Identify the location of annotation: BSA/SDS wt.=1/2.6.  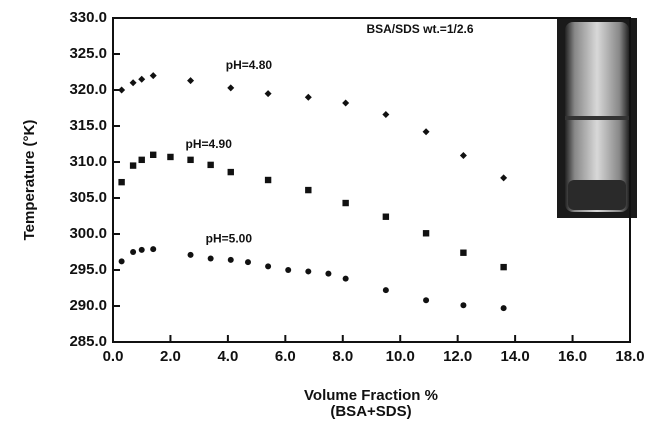
(419, 29).